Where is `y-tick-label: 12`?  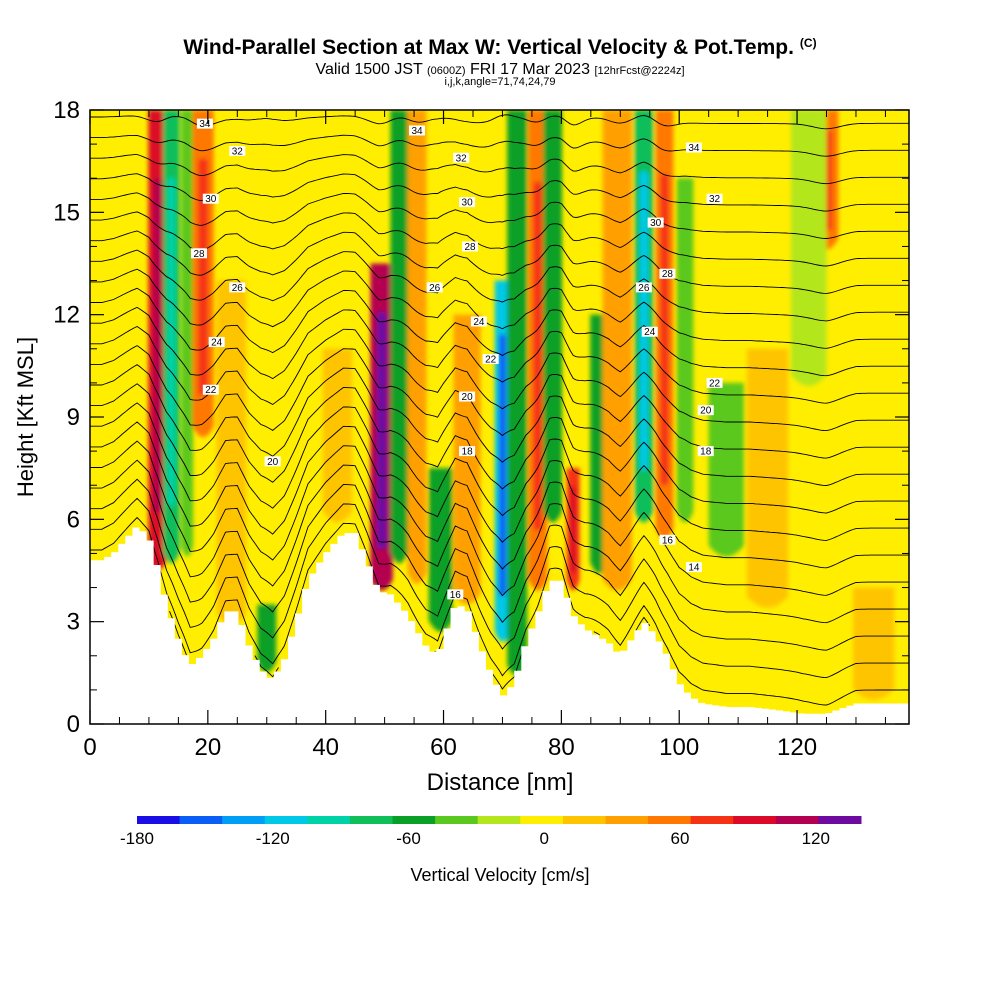 y-tick-label: 12 is located at coordinates (66, 315).